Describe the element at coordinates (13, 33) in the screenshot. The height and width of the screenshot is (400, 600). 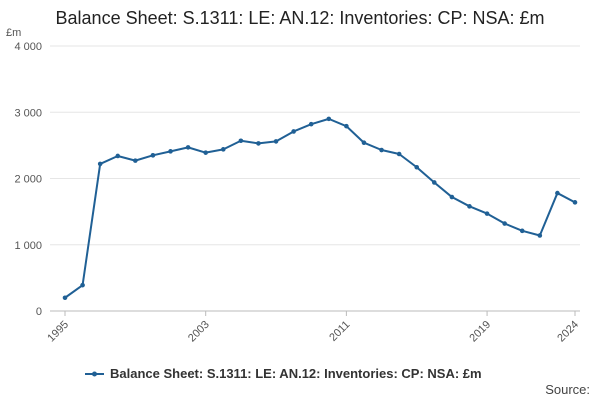
I see `y-axis-unit-label: £m` at that location.